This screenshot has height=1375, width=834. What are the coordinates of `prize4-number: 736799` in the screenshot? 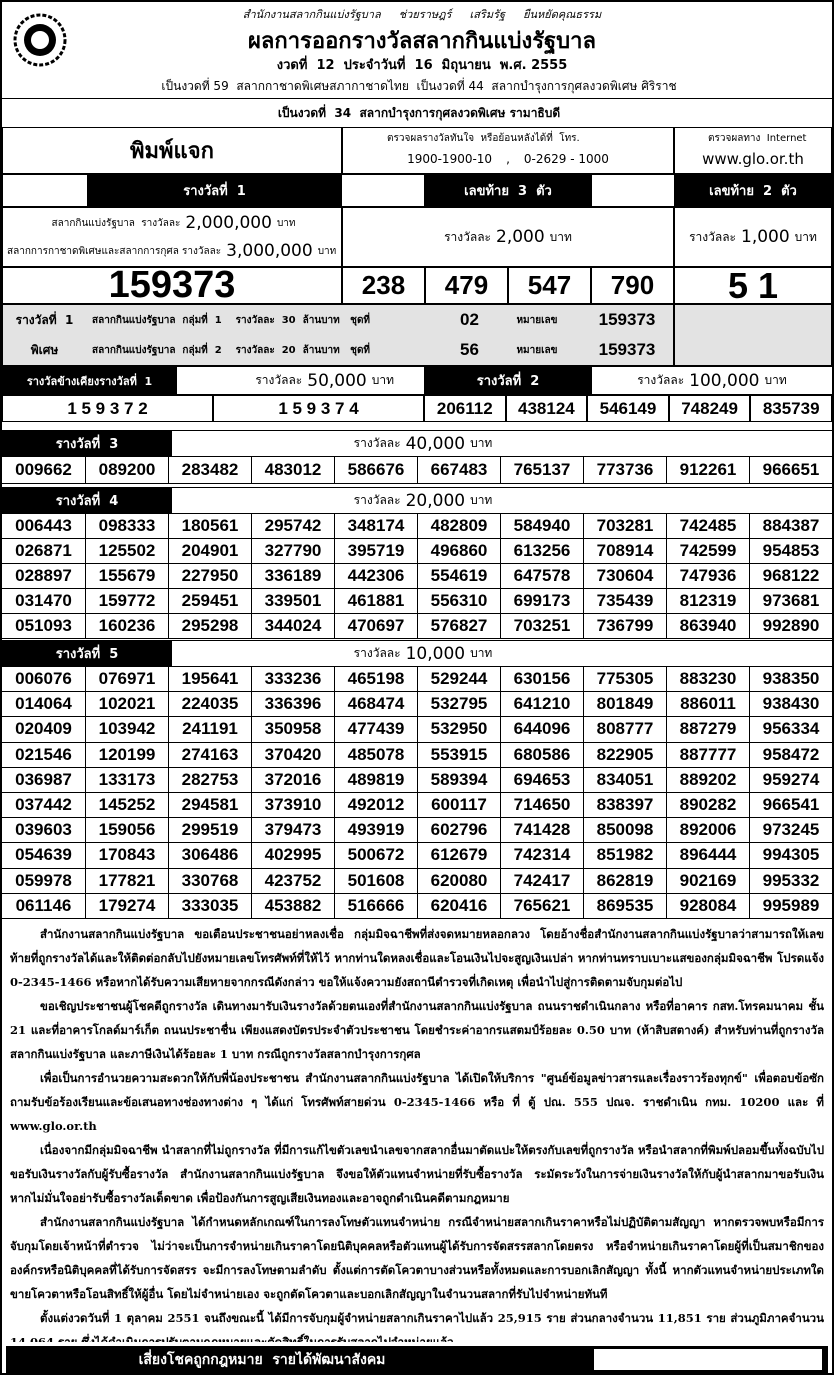 It's located at (624, 626).